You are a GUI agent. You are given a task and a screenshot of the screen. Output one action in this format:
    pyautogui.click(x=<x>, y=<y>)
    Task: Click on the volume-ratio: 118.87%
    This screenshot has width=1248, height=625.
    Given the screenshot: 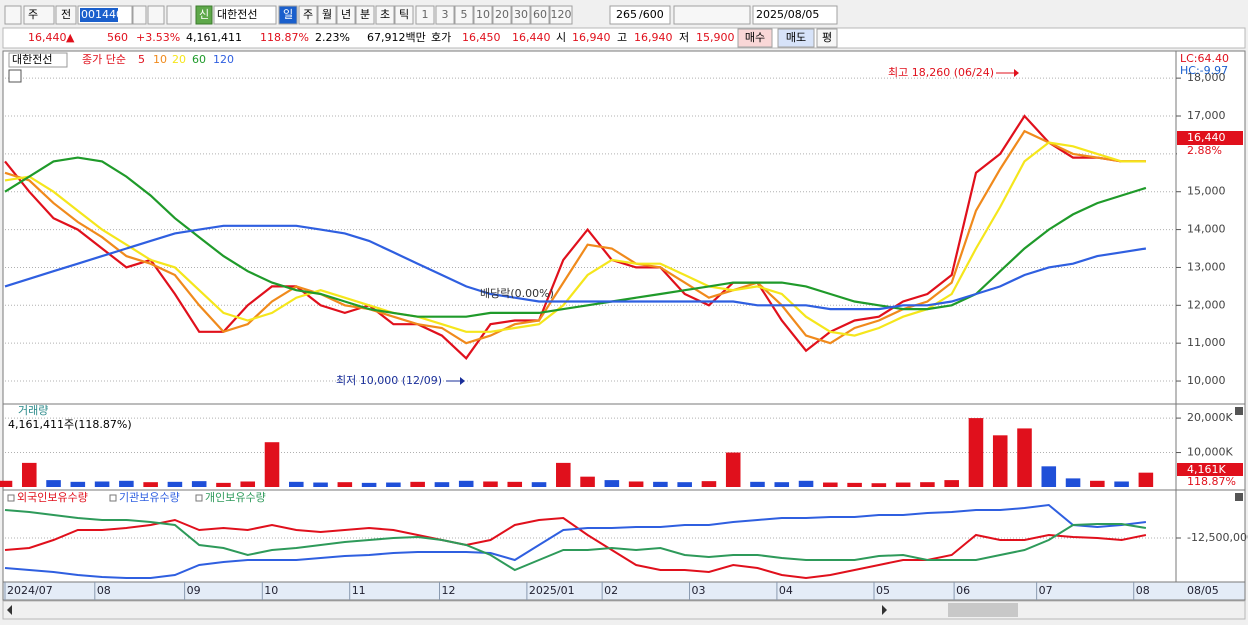 What is the action you would take?
    pyautogui.click(x=284, y=37)
    